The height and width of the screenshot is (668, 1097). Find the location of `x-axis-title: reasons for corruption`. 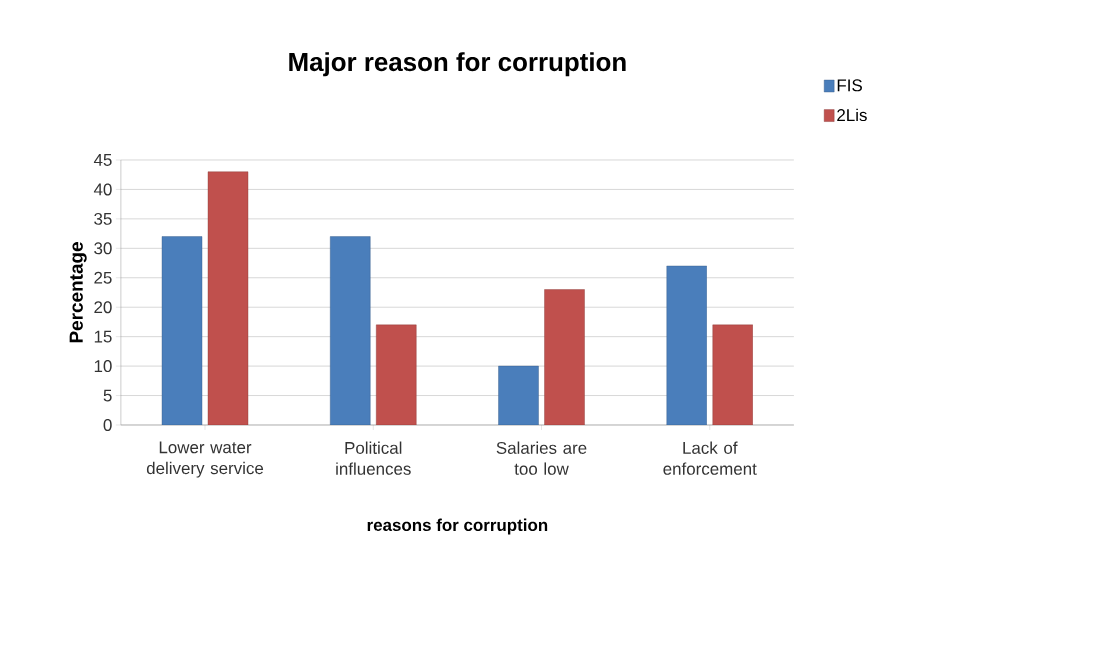

x-axis-title: reasons for corruption is located at coordinates (457, 526).